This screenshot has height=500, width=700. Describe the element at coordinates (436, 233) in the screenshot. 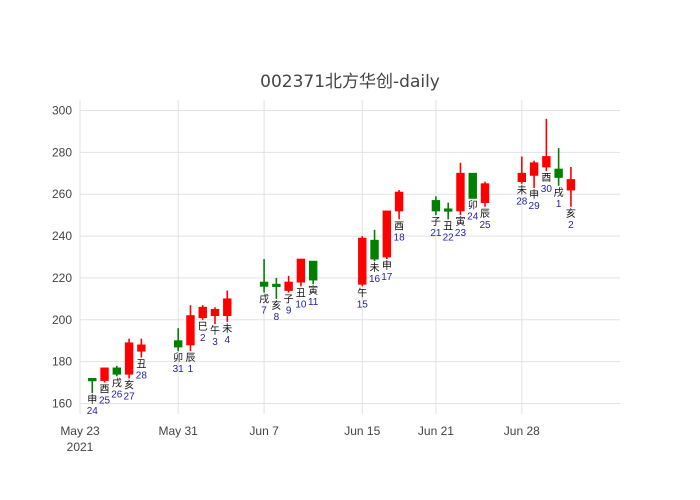

I see `candle-day-label: 21` at that location.